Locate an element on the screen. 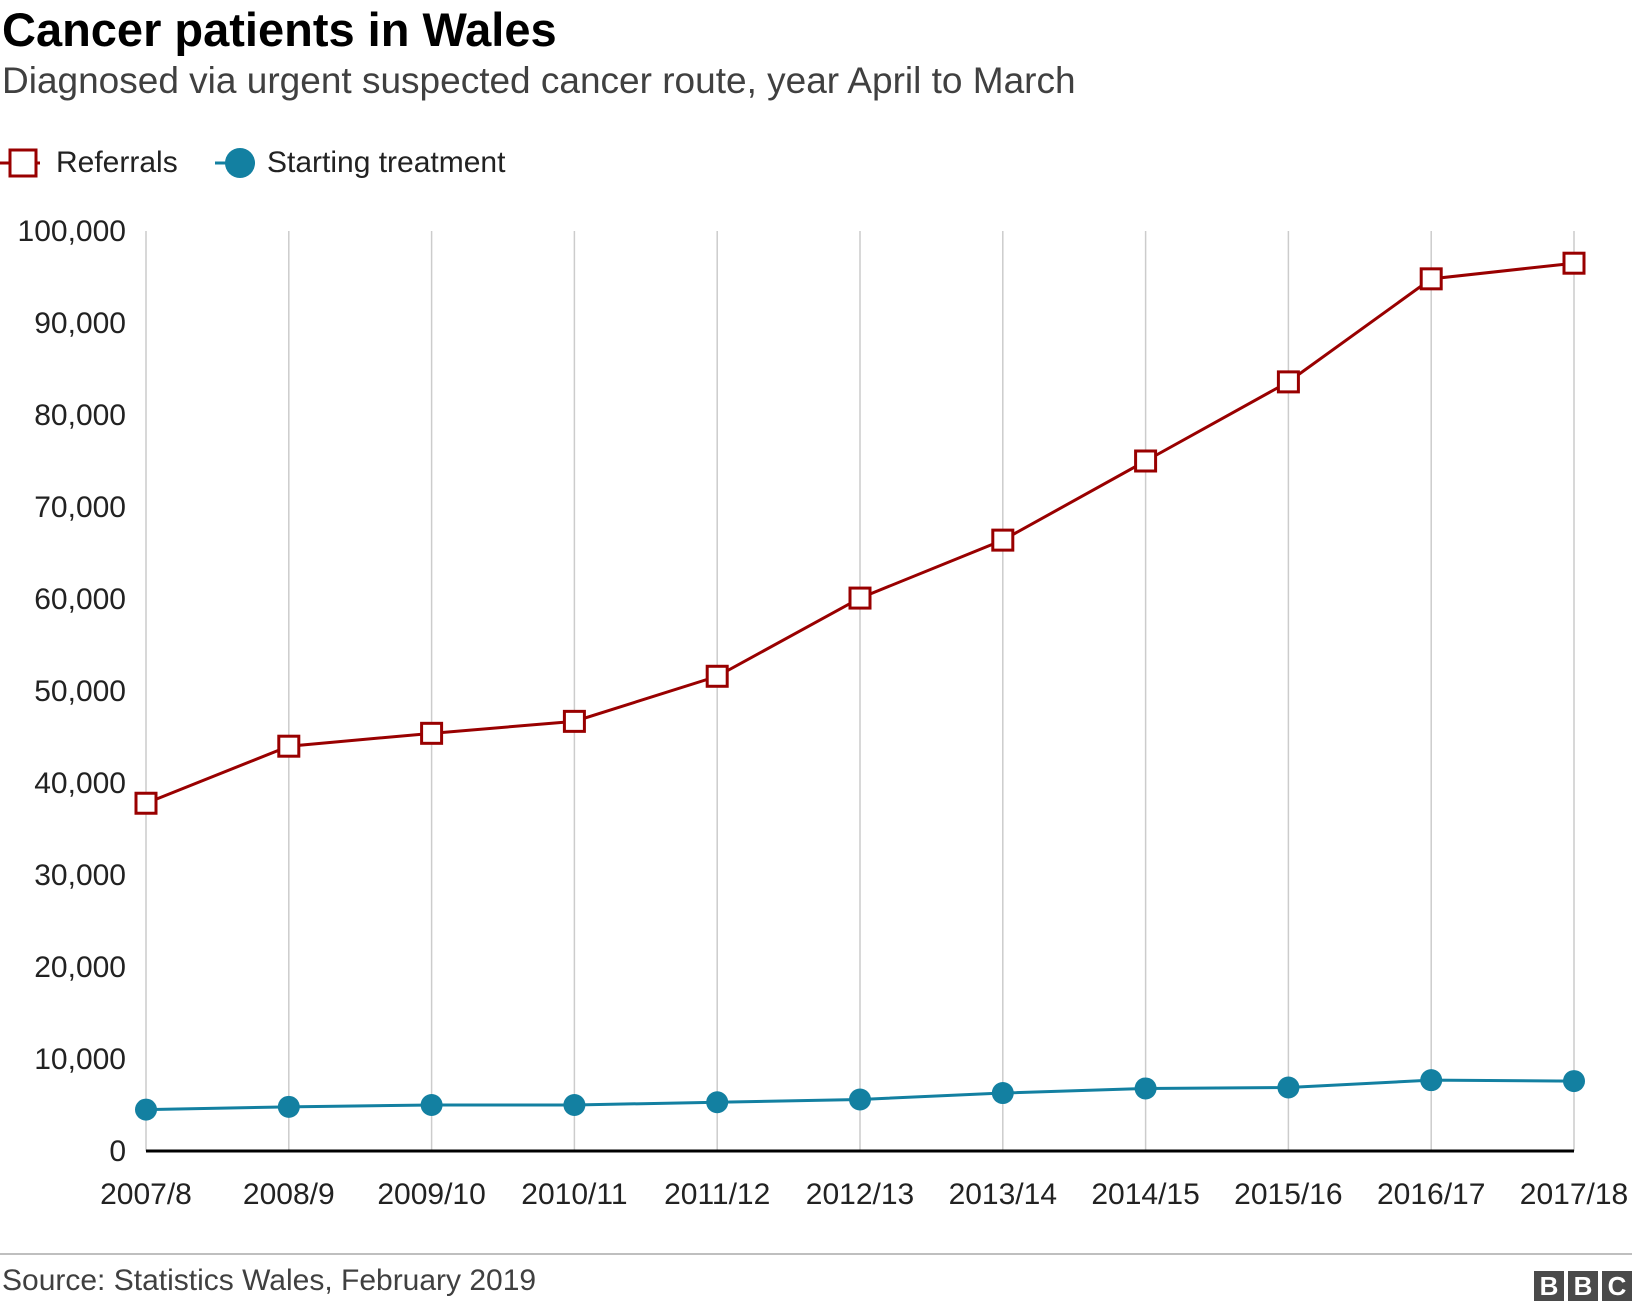 The height and width of the screenshot is (1310, 1632). y-tick-label: 100,000 is located at coordinates (72, 231).